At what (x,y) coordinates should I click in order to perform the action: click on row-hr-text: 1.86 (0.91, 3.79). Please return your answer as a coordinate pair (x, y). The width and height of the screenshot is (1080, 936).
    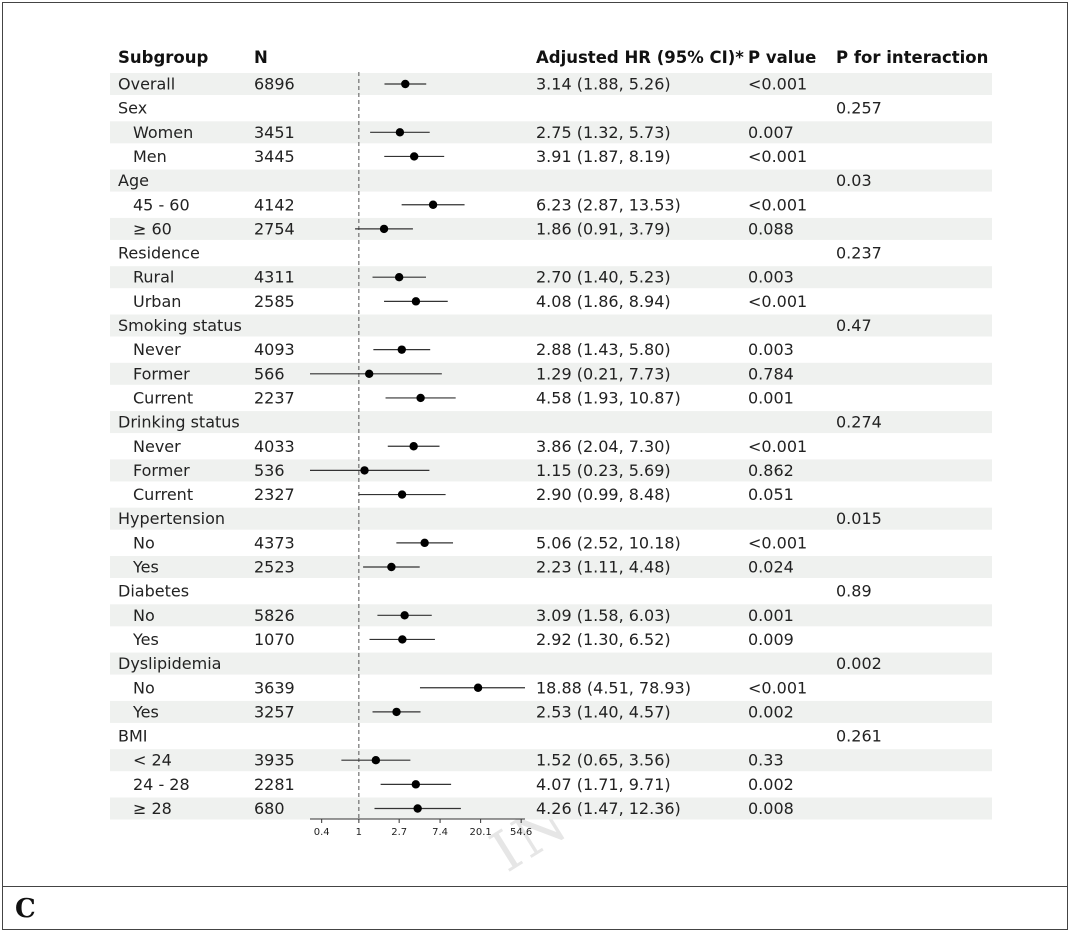
    Looking at the image, I should click on (603, 228).